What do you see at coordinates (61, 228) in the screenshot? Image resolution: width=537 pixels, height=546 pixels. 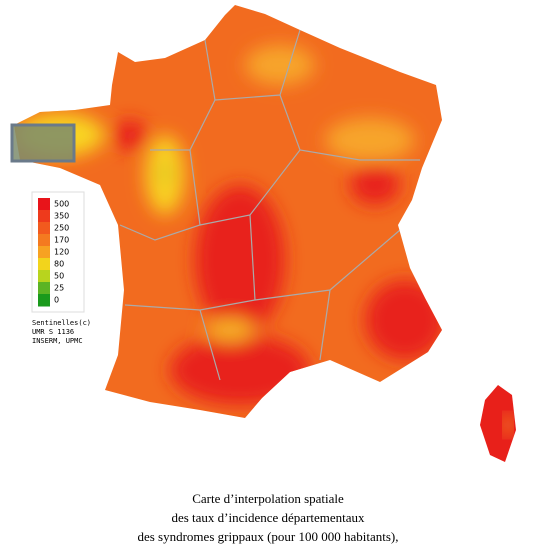 I see `legend-label: 250` at bounding box center [61, 228].